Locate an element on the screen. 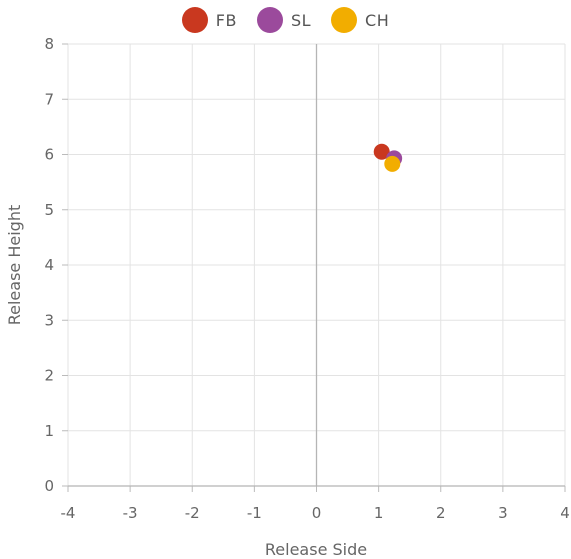 Image resolution: width=571 pixels, height=559 pixels. x-tick-label: -1 is located at coordinates (254, 513).